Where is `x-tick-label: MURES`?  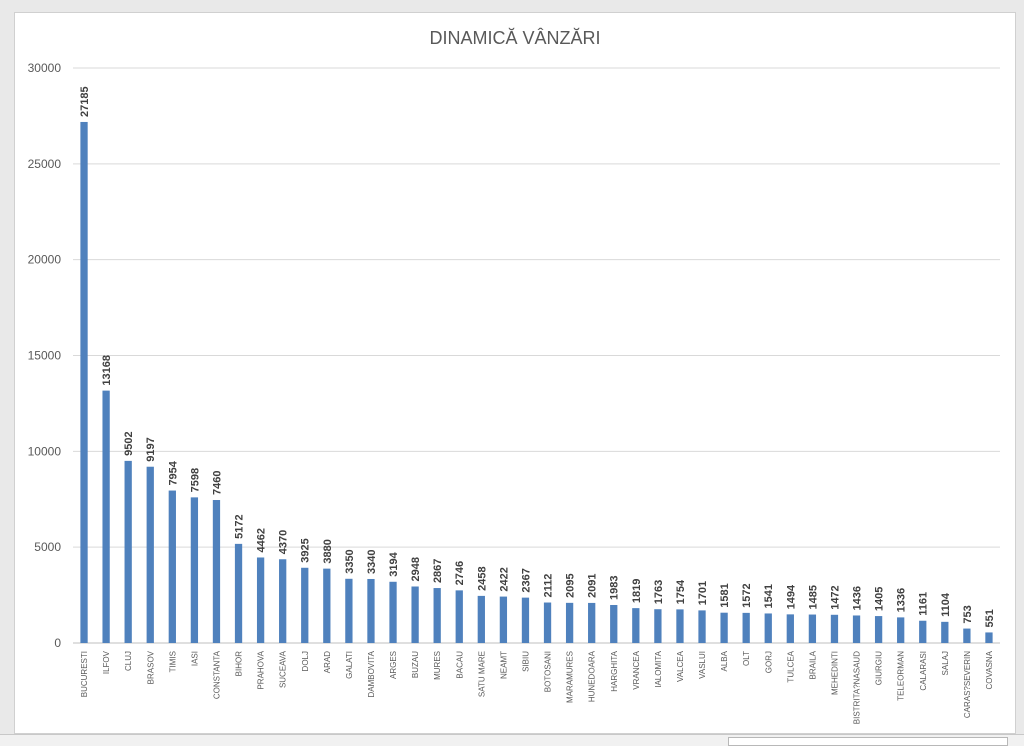
x-tick-label: MURES is located at coordinates (437, 665).